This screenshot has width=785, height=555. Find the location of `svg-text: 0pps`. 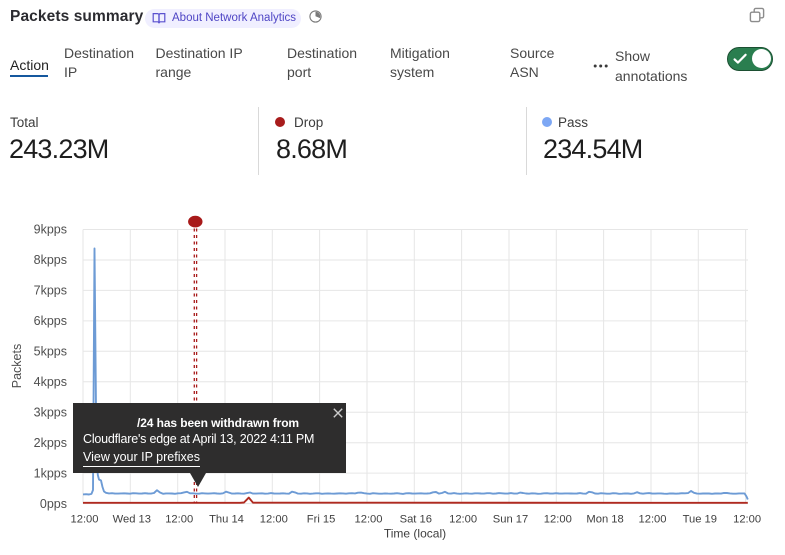

svg-text: 0pps is located at coordinates (53, 504).